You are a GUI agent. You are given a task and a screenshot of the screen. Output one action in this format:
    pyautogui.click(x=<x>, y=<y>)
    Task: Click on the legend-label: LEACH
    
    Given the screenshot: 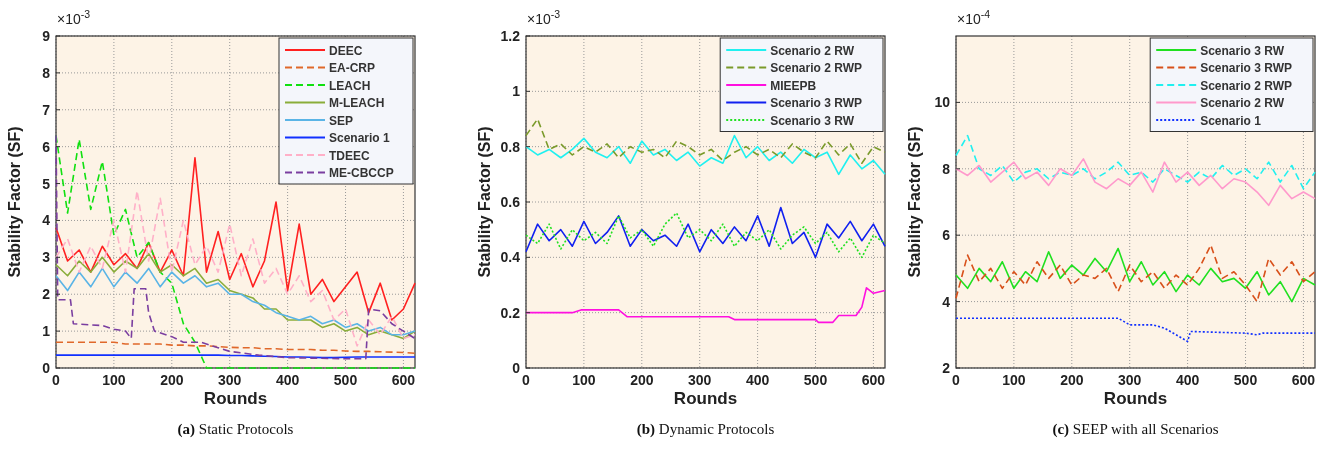 What is the action you would take?
    pyautogui.click(x=350, y=85)
    